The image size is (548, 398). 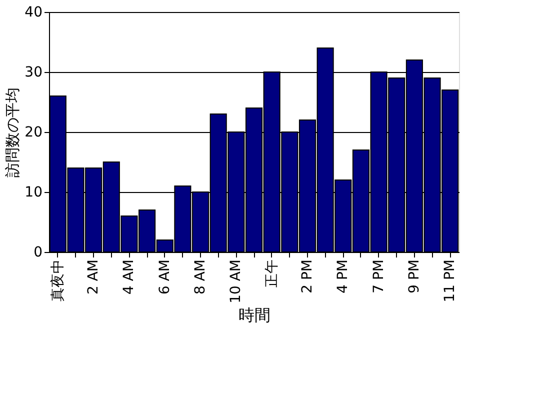 What do you see at coordinates (236, 282) in the screenshot?
I see `x-tick-label: 10 AM` at bounding box center [236, 282].